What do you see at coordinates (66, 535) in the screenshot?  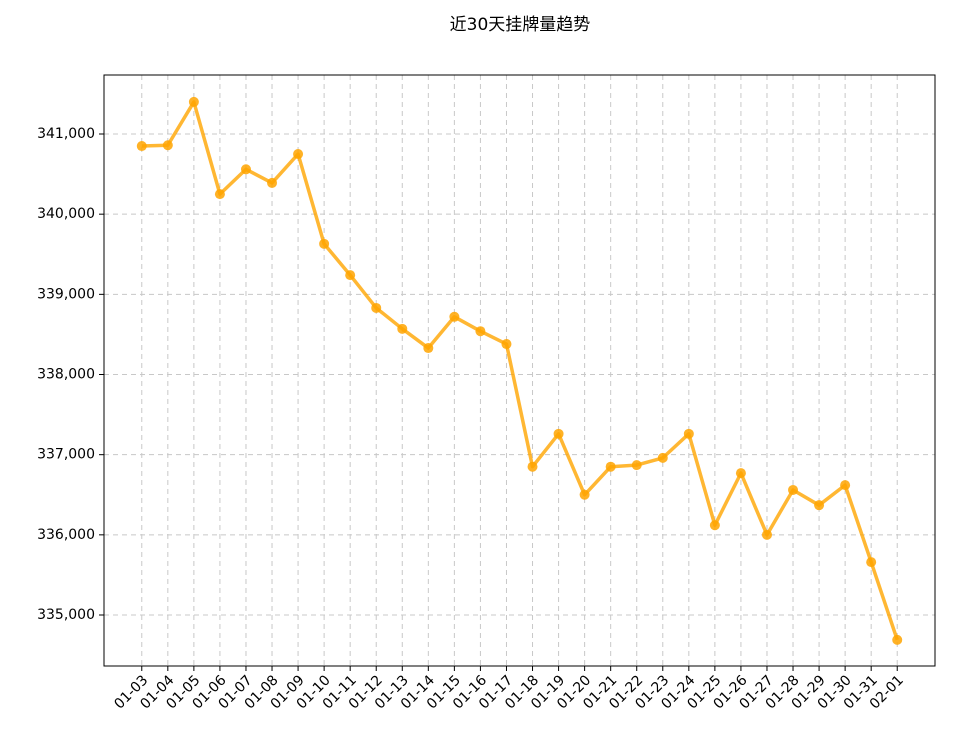 I see `y-tick-label: 336,000` at bounding box center [66, 535].